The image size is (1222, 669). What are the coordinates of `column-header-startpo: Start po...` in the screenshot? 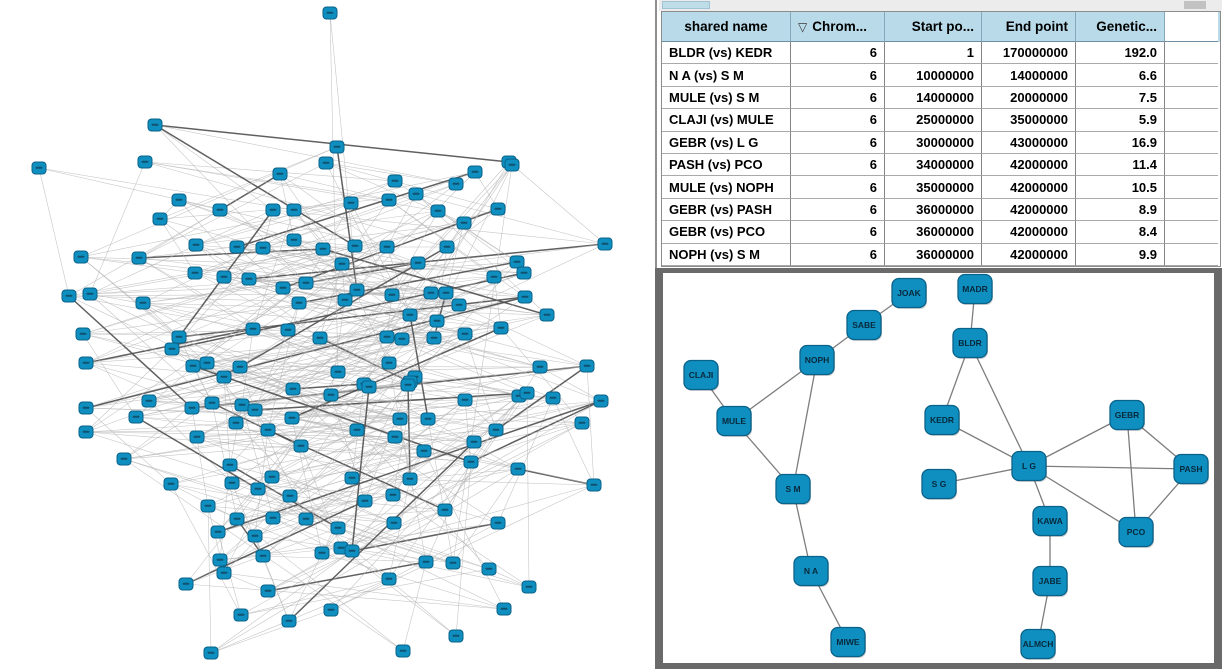 It's located at (933, 27).